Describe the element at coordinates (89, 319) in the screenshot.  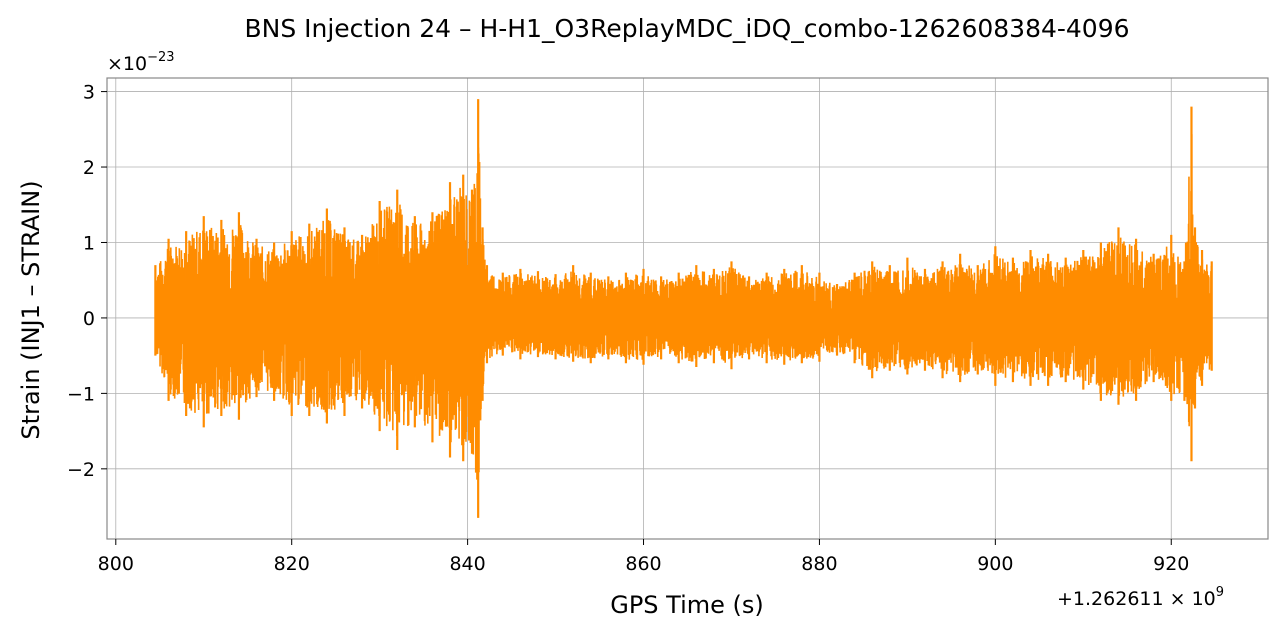
I see `y-tick-label: 0` at that location.